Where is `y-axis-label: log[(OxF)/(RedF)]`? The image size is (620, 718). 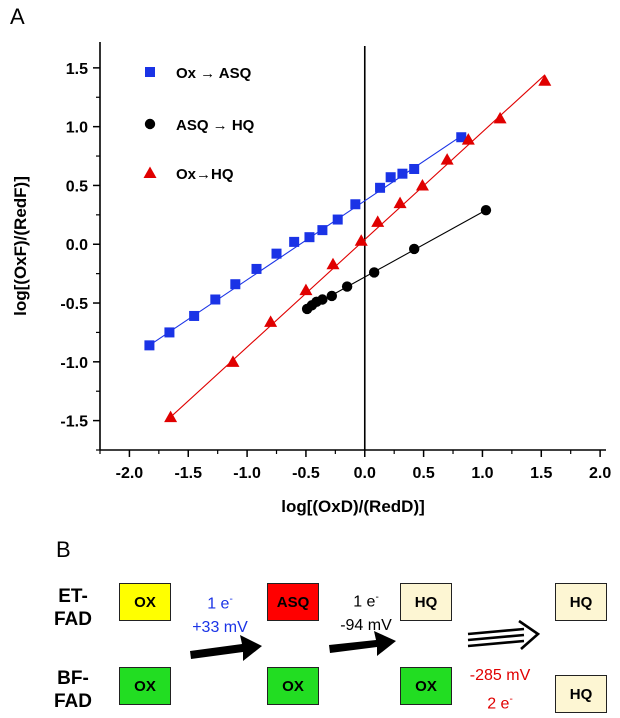
y-axis-label: log[(OxF)/(RedF)] is located at coordinates (20, 246).